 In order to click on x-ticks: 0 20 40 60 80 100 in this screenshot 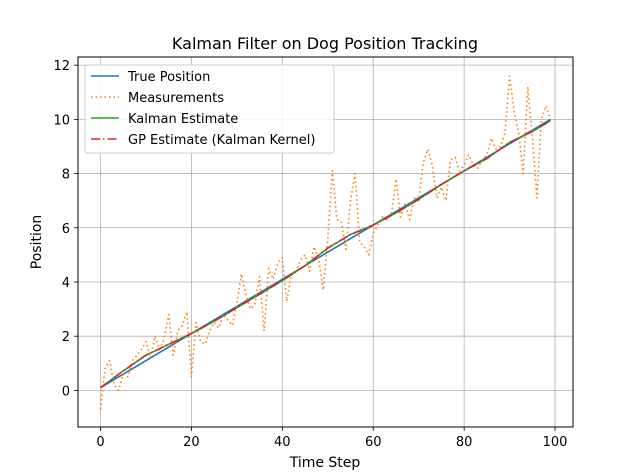, I will do `click(331, 438)`.